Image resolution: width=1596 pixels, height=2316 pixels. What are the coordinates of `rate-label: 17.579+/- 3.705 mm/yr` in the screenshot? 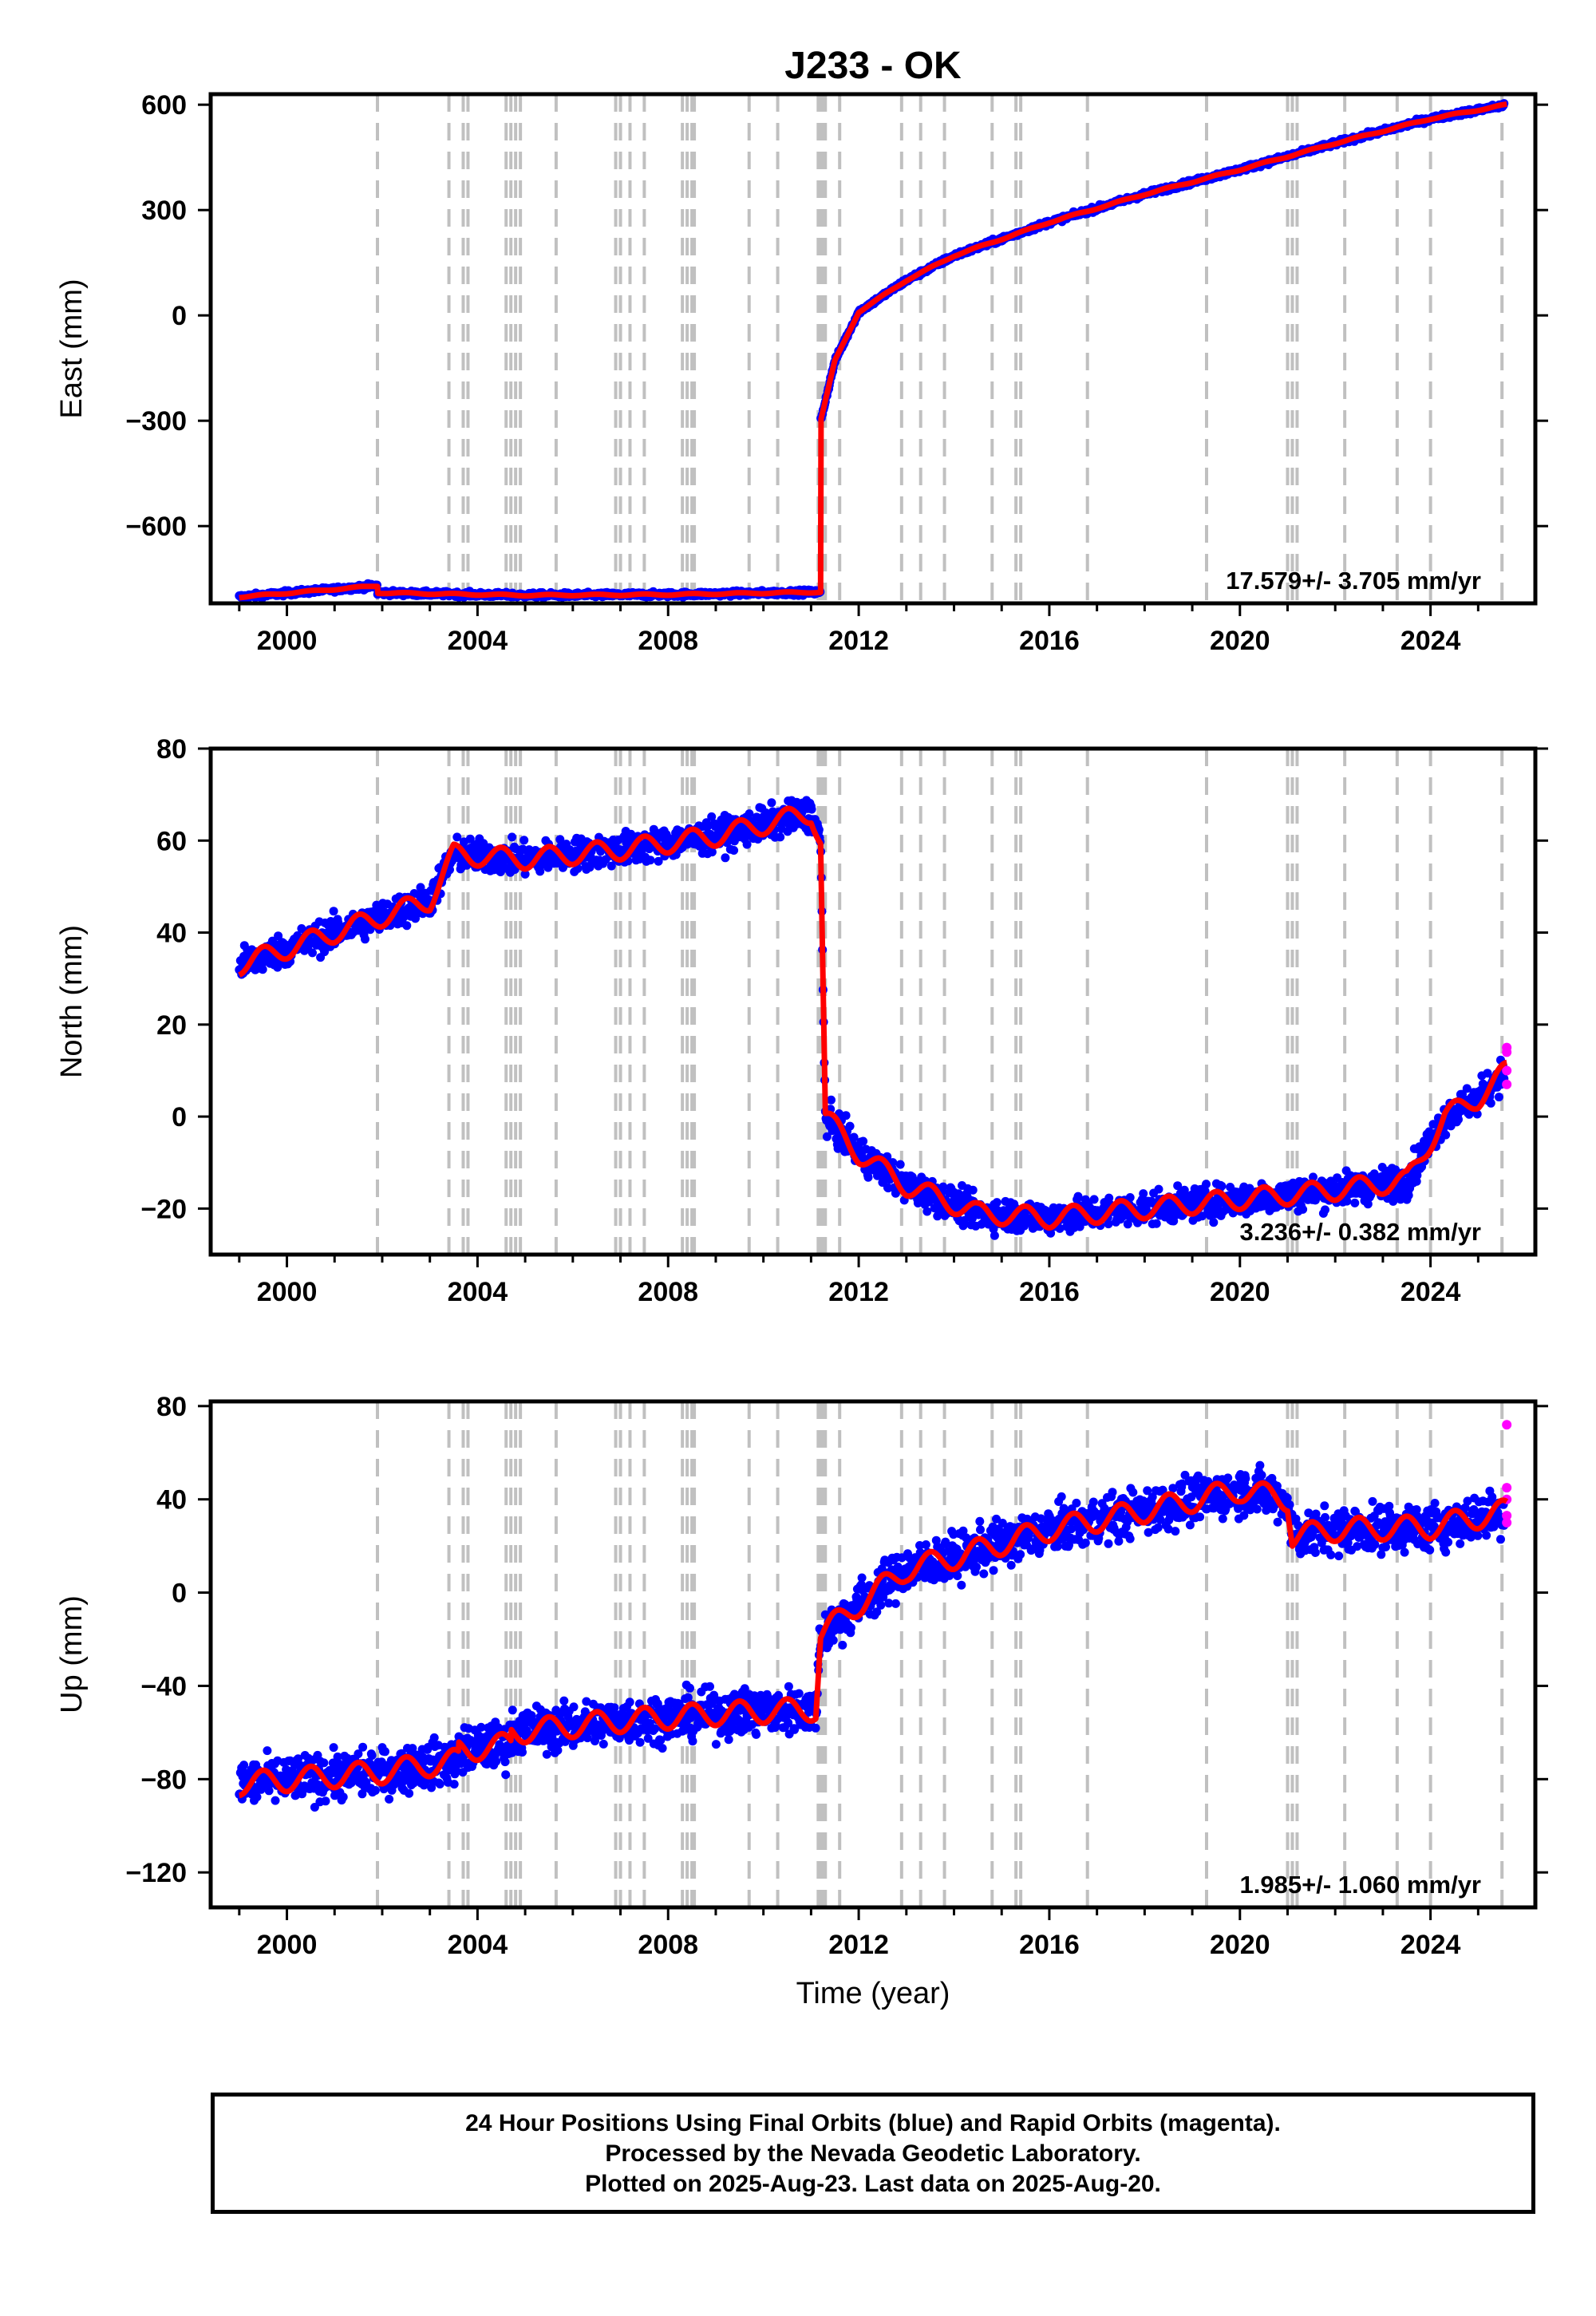 It's located at (1353, 581).